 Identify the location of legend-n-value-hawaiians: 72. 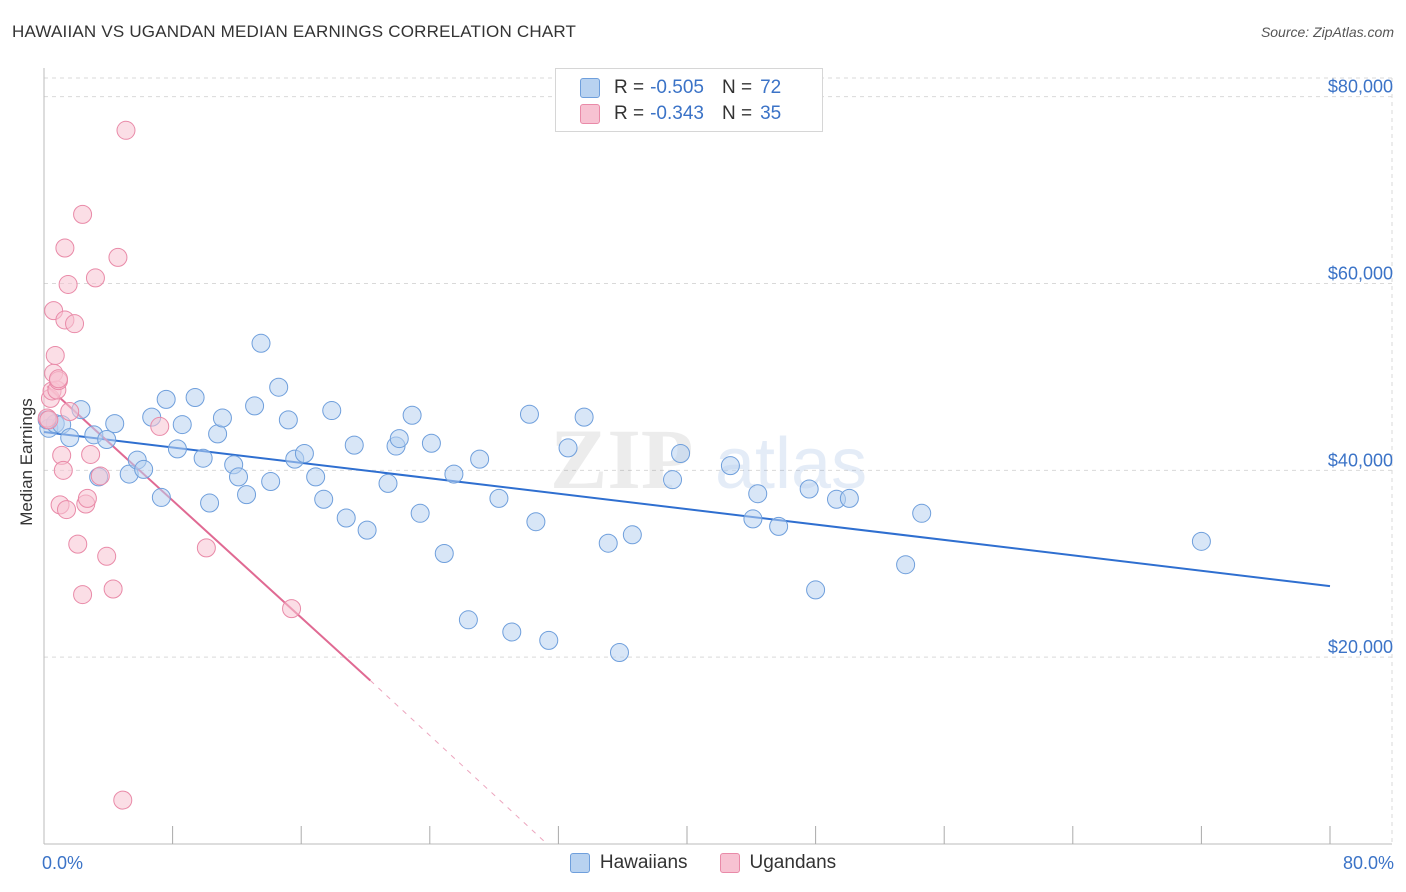
(771, 87).